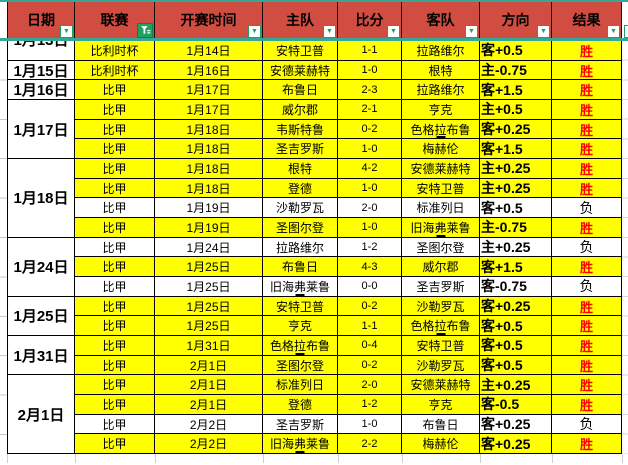 Image resolution: width=628 pixels, height=465 pixels. Describe the element at coordinates (516, 110) in the screenshot. I see `cell-direction: 主+0.5` at that location.